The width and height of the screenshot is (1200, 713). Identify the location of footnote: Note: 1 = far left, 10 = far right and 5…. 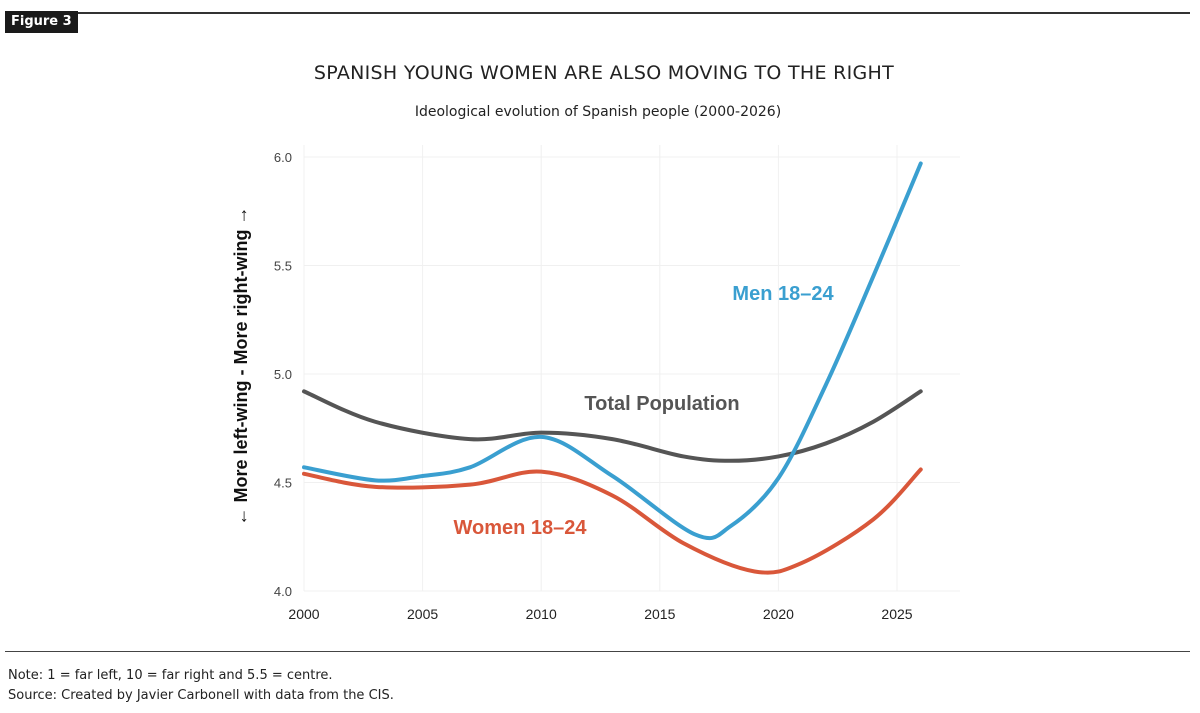
(201, 686).